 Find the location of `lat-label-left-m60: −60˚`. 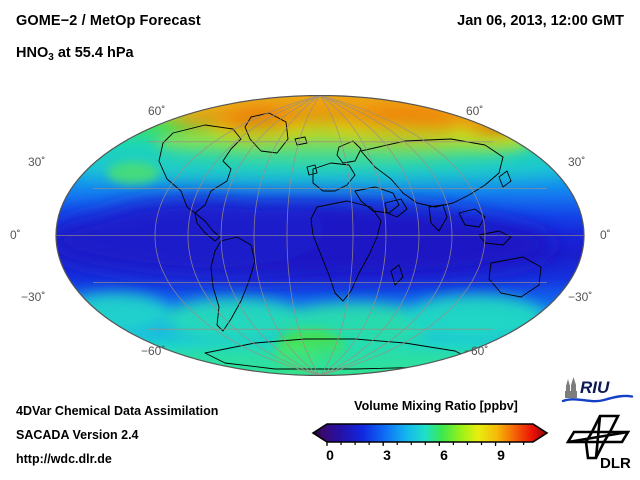

lat-label-left-m60: −60˚ is located at coordinates (153, 351).